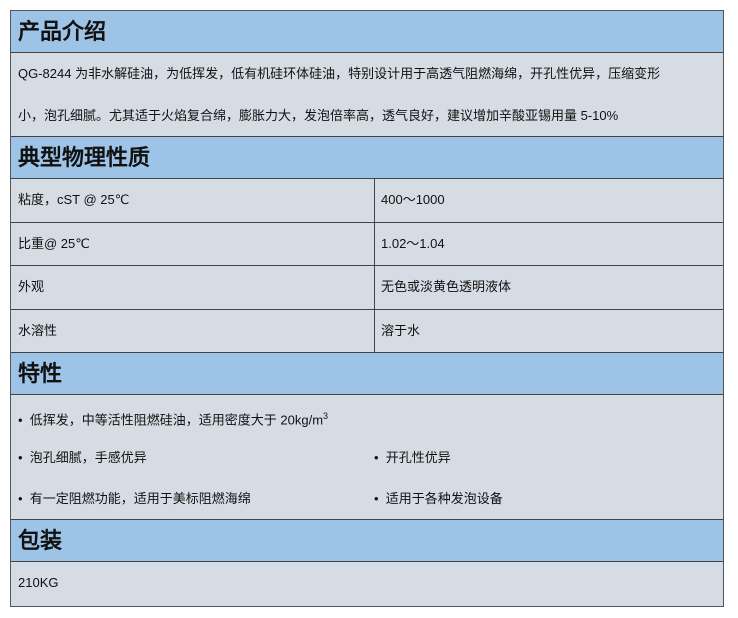 This screenshot has height=618, width=738. Describe the element at coordinates (367, 541) in the screenshot. I see `section-header-packaging: 包装` at that location.